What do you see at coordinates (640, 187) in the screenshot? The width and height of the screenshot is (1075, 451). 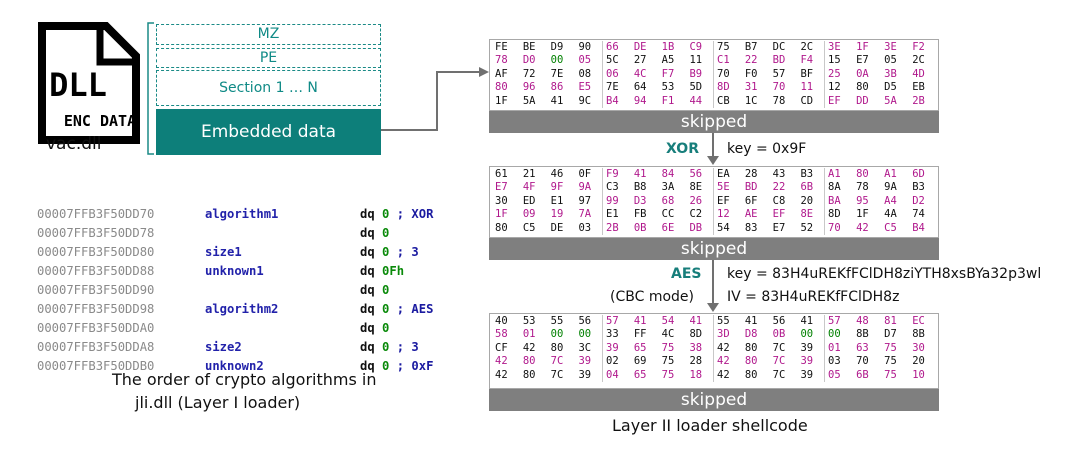 I see `hex-byte: B8` at bounding box center [640, 187].